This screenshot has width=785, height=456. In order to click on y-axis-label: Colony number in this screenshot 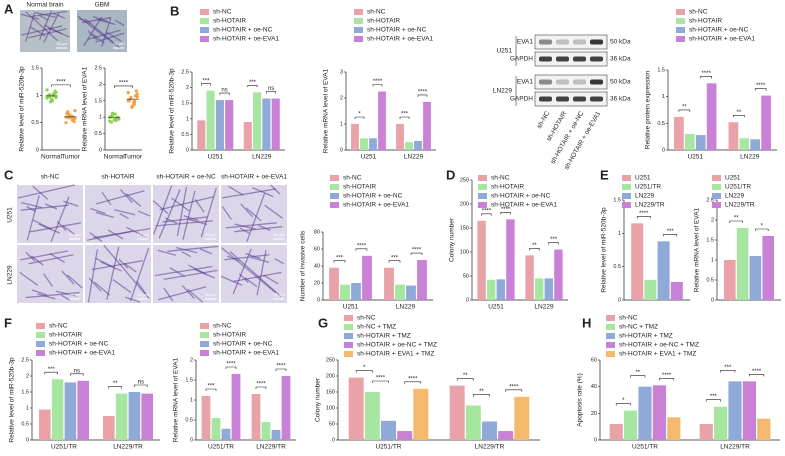, I will do `click(318, 399)`.